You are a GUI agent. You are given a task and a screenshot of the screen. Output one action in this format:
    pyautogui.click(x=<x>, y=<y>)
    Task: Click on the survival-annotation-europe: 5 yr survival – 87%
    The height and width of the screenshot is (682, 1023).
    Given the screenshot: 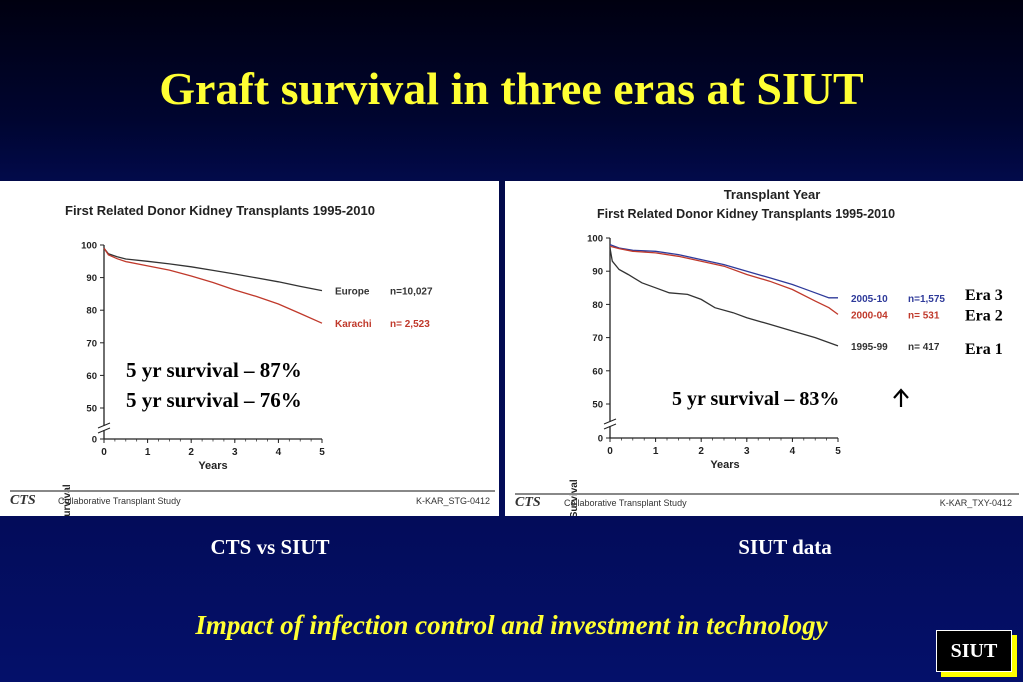 What is the action you would take?
    pyautogui.click(x=214, y=370)
    